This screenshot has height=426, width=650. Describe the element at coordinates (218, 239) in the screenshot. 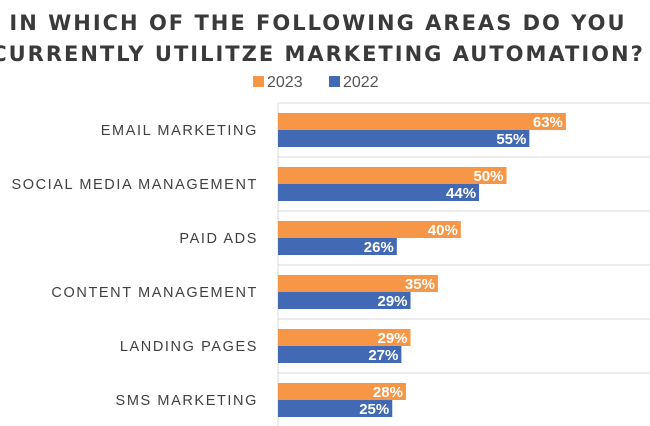

I see `category-label: PAID ADS` at that location.